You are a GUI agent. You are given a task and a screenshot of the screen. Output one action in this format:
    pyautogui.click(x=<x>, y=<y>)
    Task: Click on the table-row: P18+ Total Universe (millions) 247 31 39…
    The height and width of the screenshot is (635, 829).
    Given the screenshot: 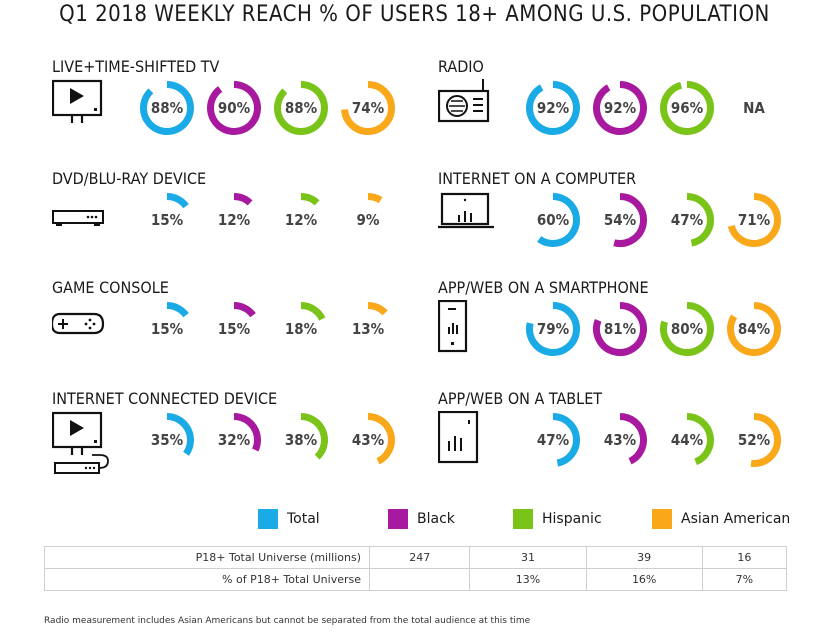 What is the action you would take?
    pyautogui.click(x=416, y=557)
    